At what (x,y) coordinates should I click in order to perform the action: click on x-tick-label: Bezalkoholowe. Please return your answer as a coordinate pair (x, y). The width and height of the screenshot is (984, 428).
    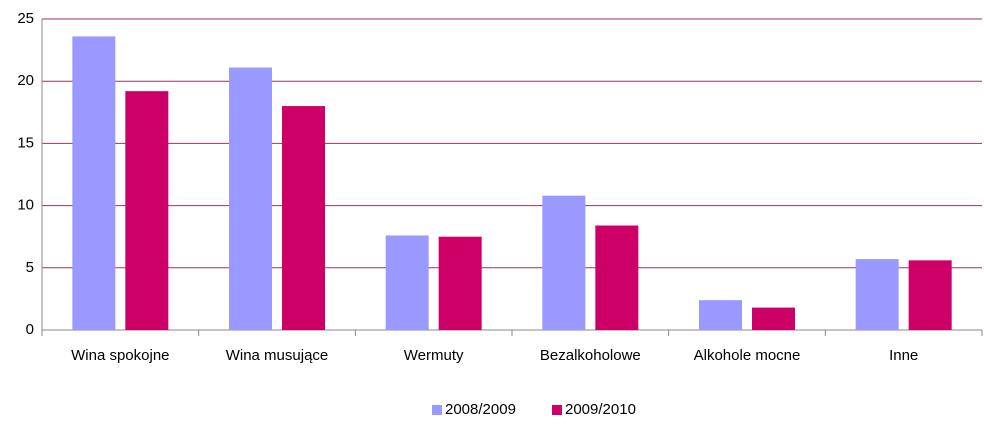
    Looking at the image, I should click on (590, 355).